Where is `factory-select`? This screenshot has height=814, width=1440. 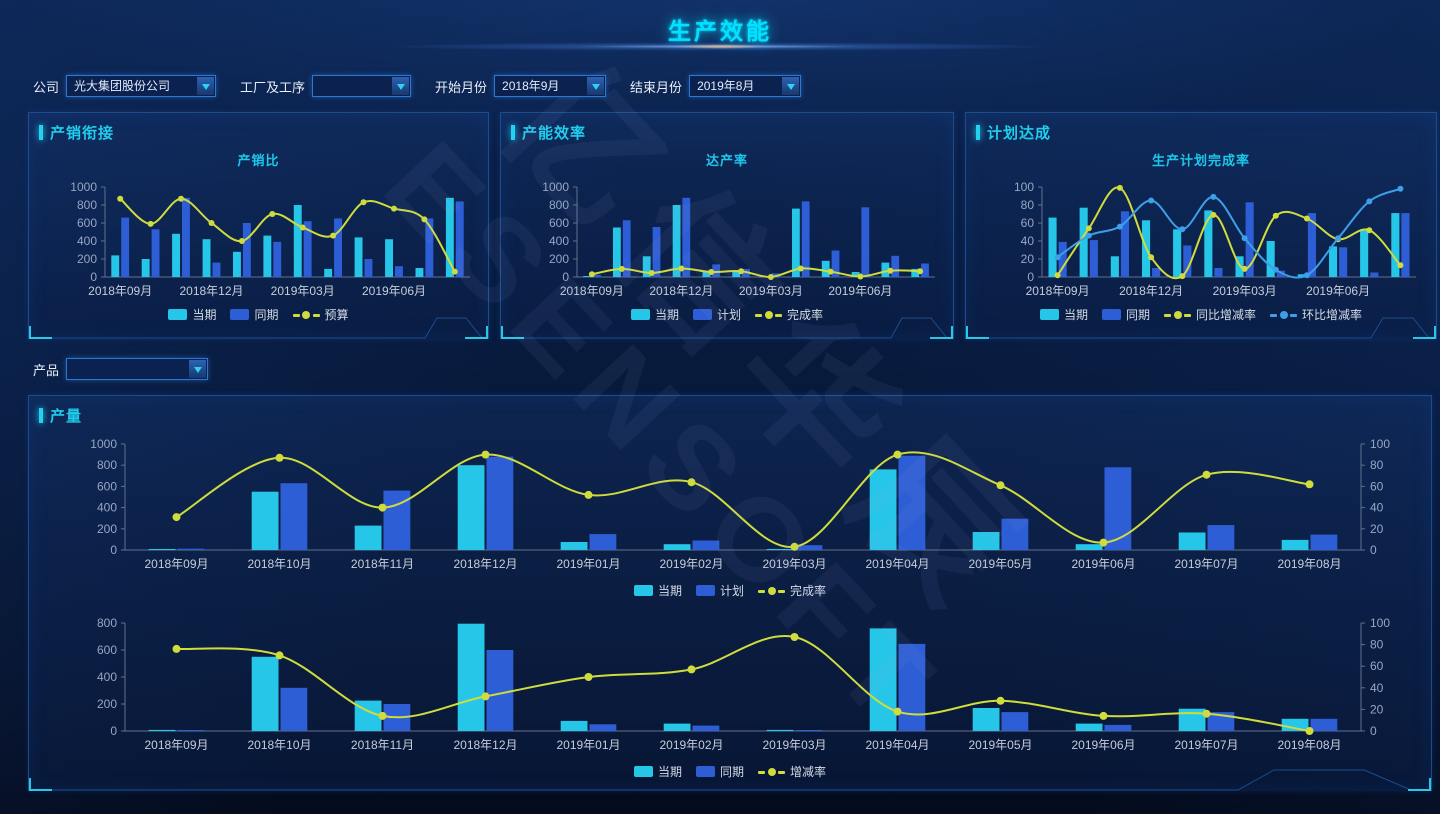 factory-select is located at coordinates (362, 86).